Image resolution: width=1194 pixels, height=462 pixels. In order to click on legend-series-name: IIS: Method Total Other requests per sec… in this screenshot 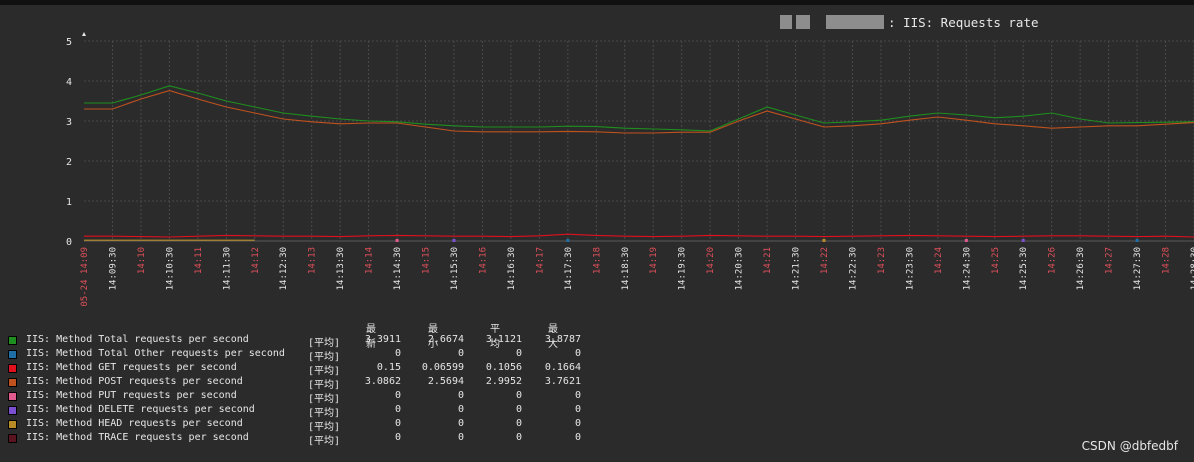, I will do `click(155, 353)`.